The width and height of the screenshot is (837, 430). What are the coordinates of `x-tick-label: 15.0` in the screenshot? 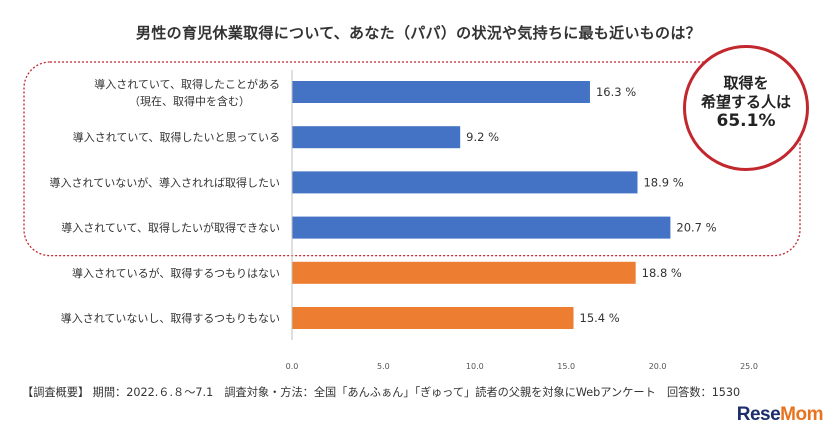 It's located at (566, 366).